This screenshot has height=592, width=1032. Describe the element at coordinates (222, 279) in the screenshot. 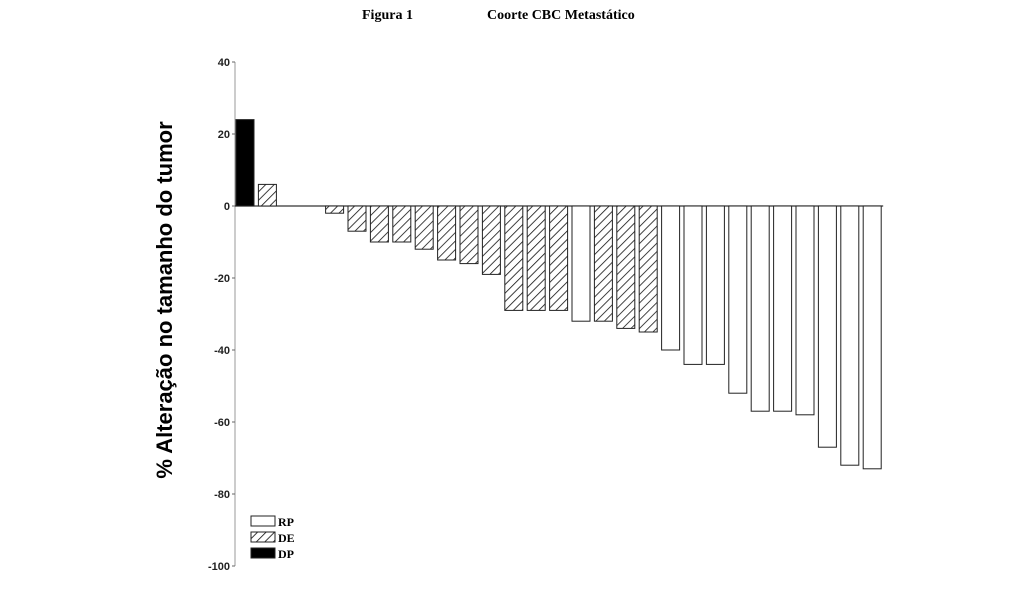

I see `y-tick-label: -20` at that location.